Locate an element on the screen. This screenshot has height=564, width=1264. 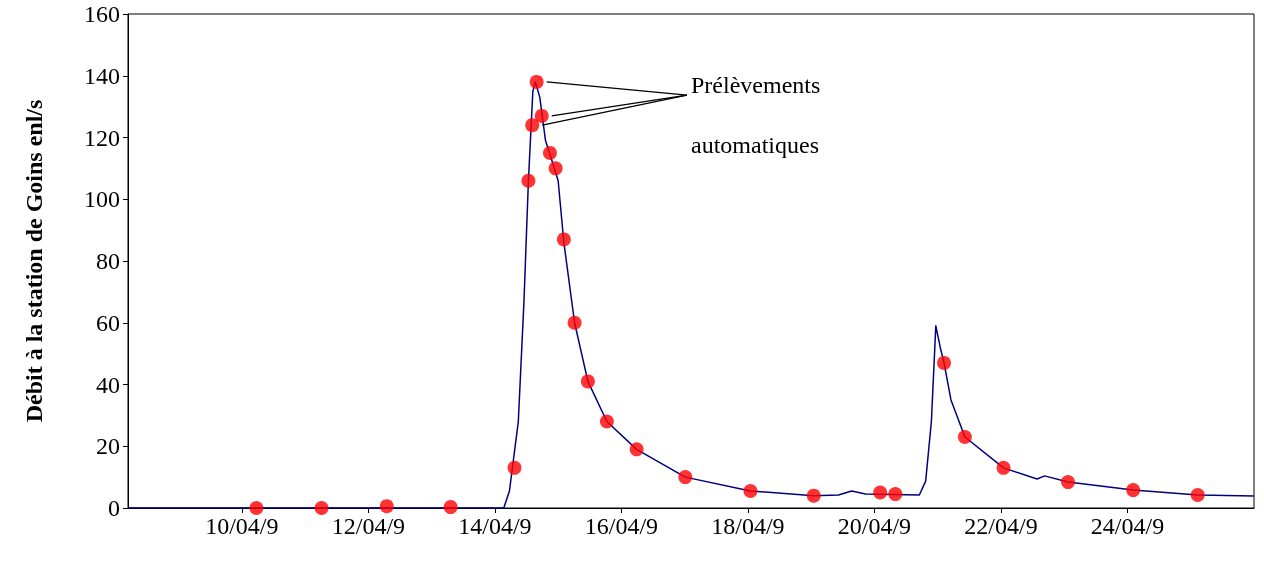
y-tick-label: 20 is located at coordinates (108, 446).